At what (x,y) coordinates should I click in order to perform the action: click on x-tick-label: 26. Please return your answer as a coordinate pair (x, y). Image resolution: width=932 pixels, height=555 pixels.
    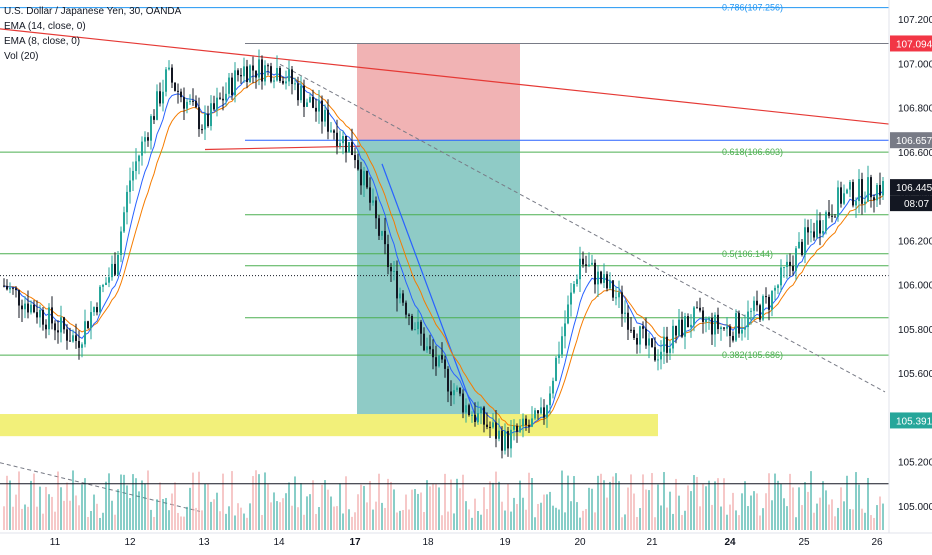
    Looking at the image, I should click on (877, 542).